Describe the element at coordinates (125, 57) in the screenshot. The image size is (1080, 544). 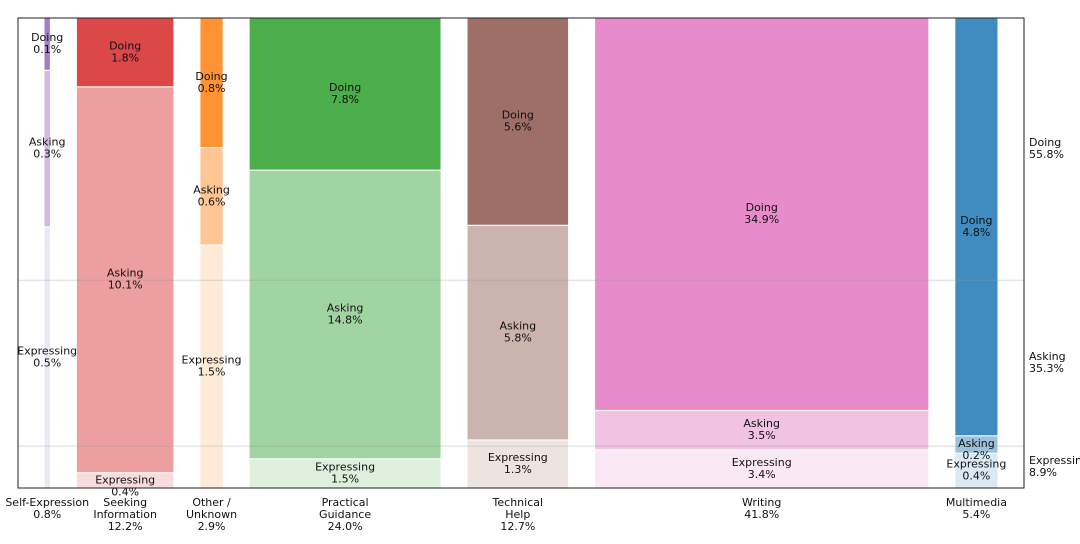
I see `segment-pct-seeking-information-doing: 1.8%` at that location.